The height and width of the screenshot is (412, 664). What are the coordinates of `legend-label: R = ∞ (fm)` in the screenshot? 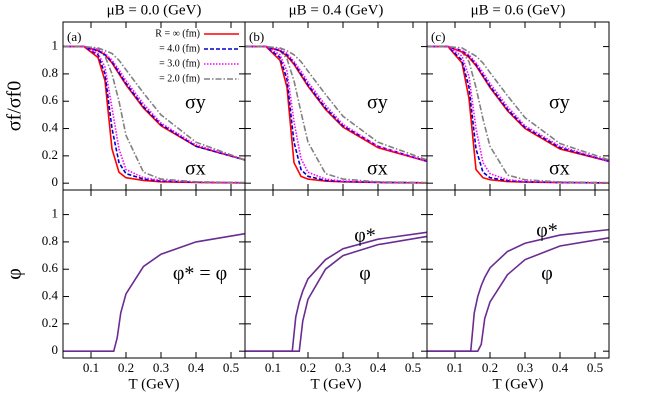 It's located at (177, 33).